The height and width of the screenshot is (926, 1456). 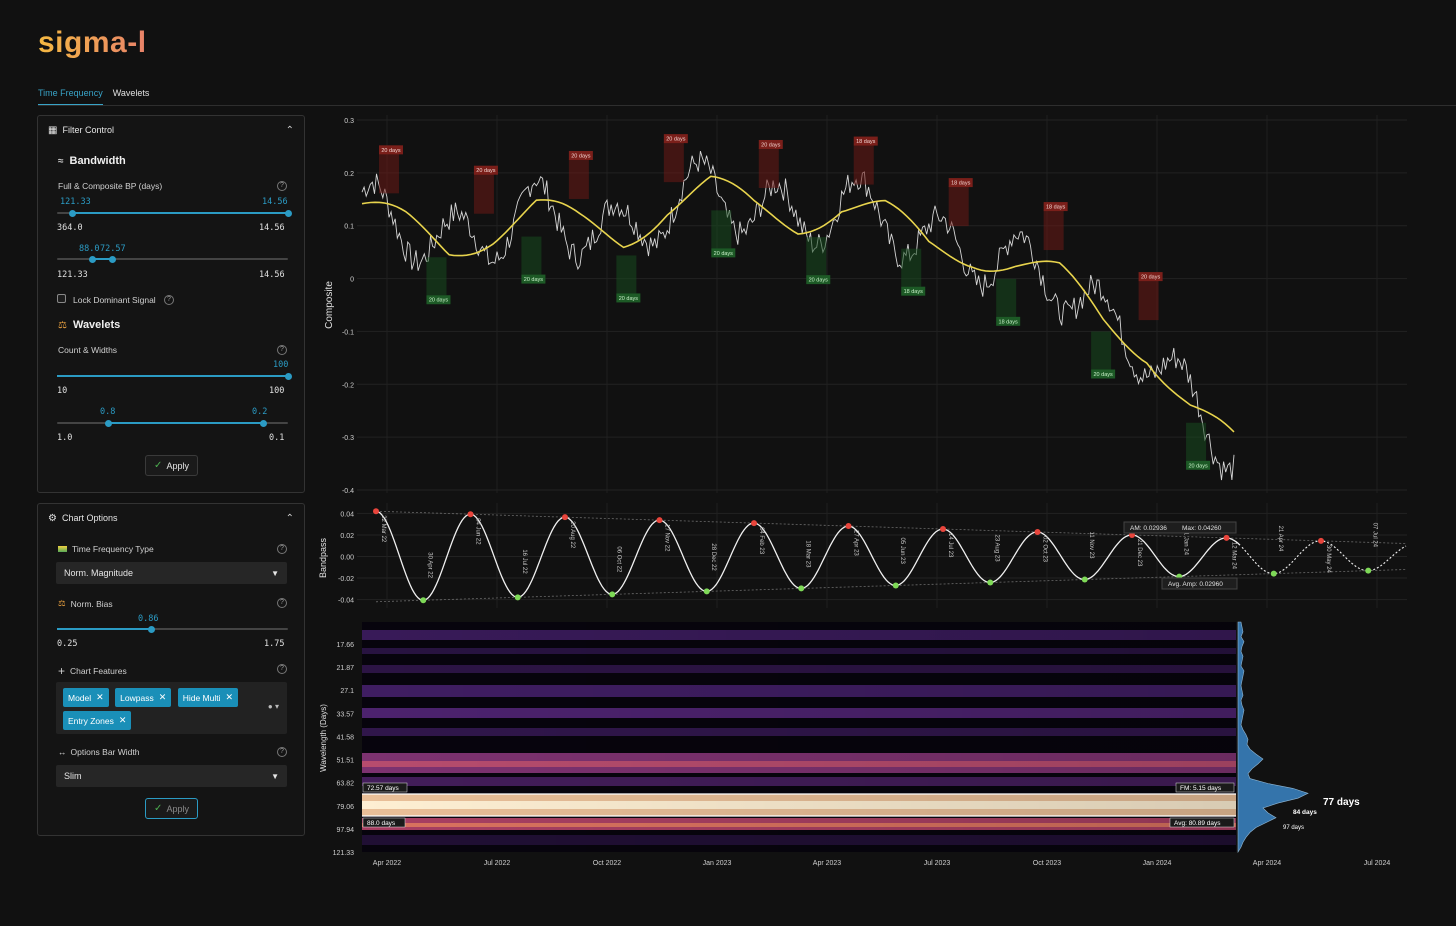 I want to click on wv1-slider, so click(x=174, y=376).